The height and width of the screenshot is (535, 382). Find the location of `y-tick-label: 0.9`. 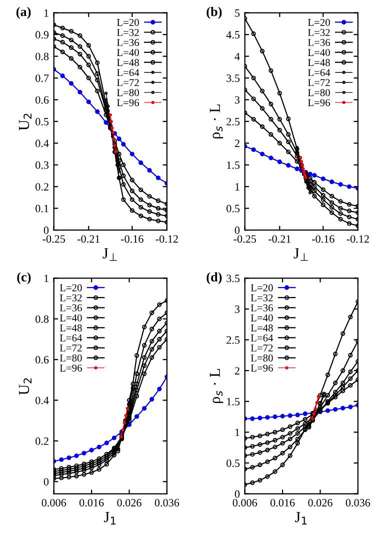

y-tick-label: 0.9 is located at coordinates (42, 35).